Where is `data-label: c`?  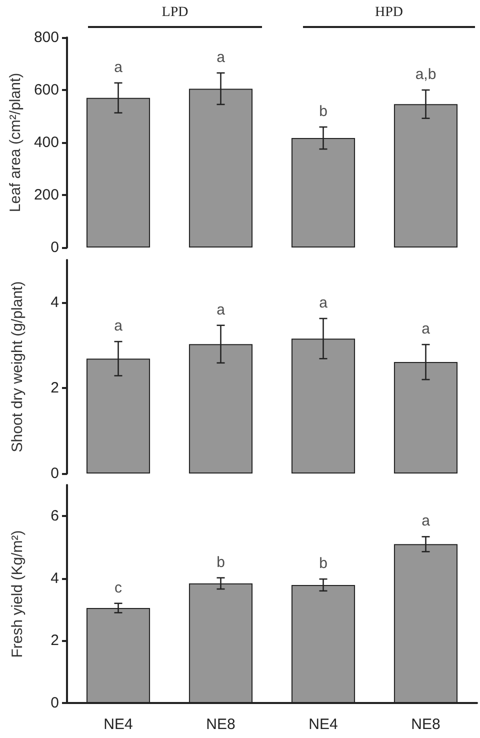 data-label: c is located at coordinates (118, 587).